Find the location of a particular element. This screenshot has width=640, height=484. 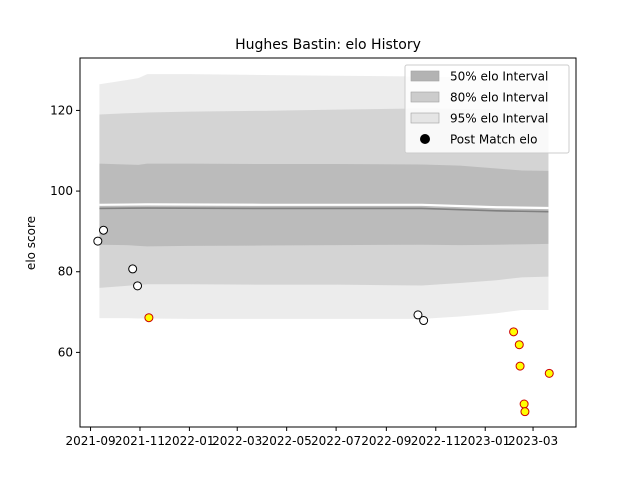

y-axis-label: elo score is located at coordinates (31, 243).